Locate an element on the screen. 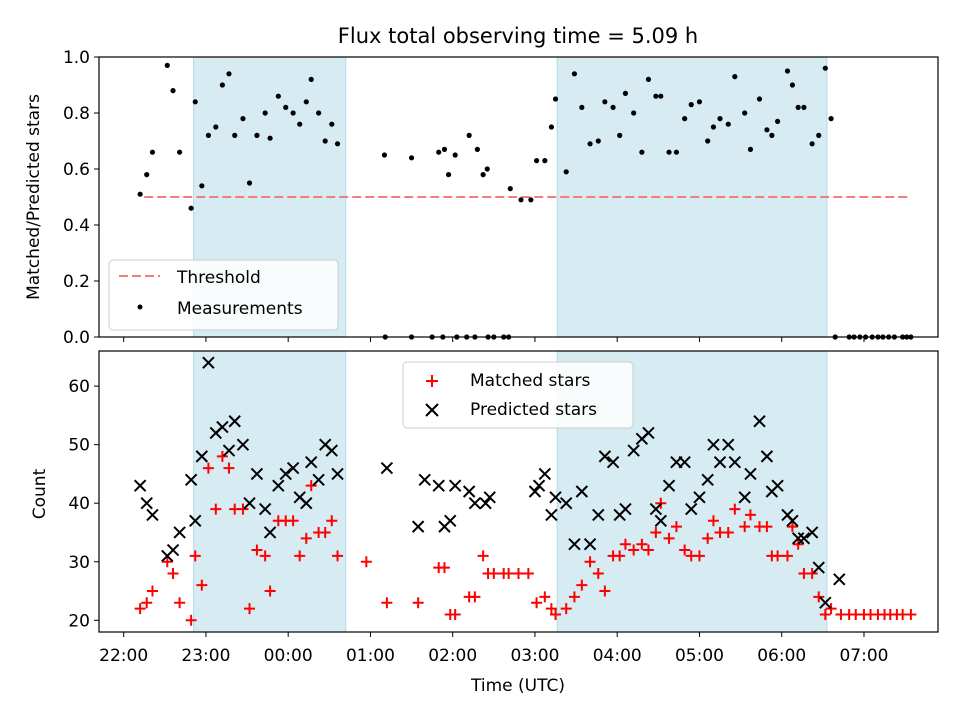  bottom-y-ticks: 20 30 40 50 60 is located at coordinates (83, 504).